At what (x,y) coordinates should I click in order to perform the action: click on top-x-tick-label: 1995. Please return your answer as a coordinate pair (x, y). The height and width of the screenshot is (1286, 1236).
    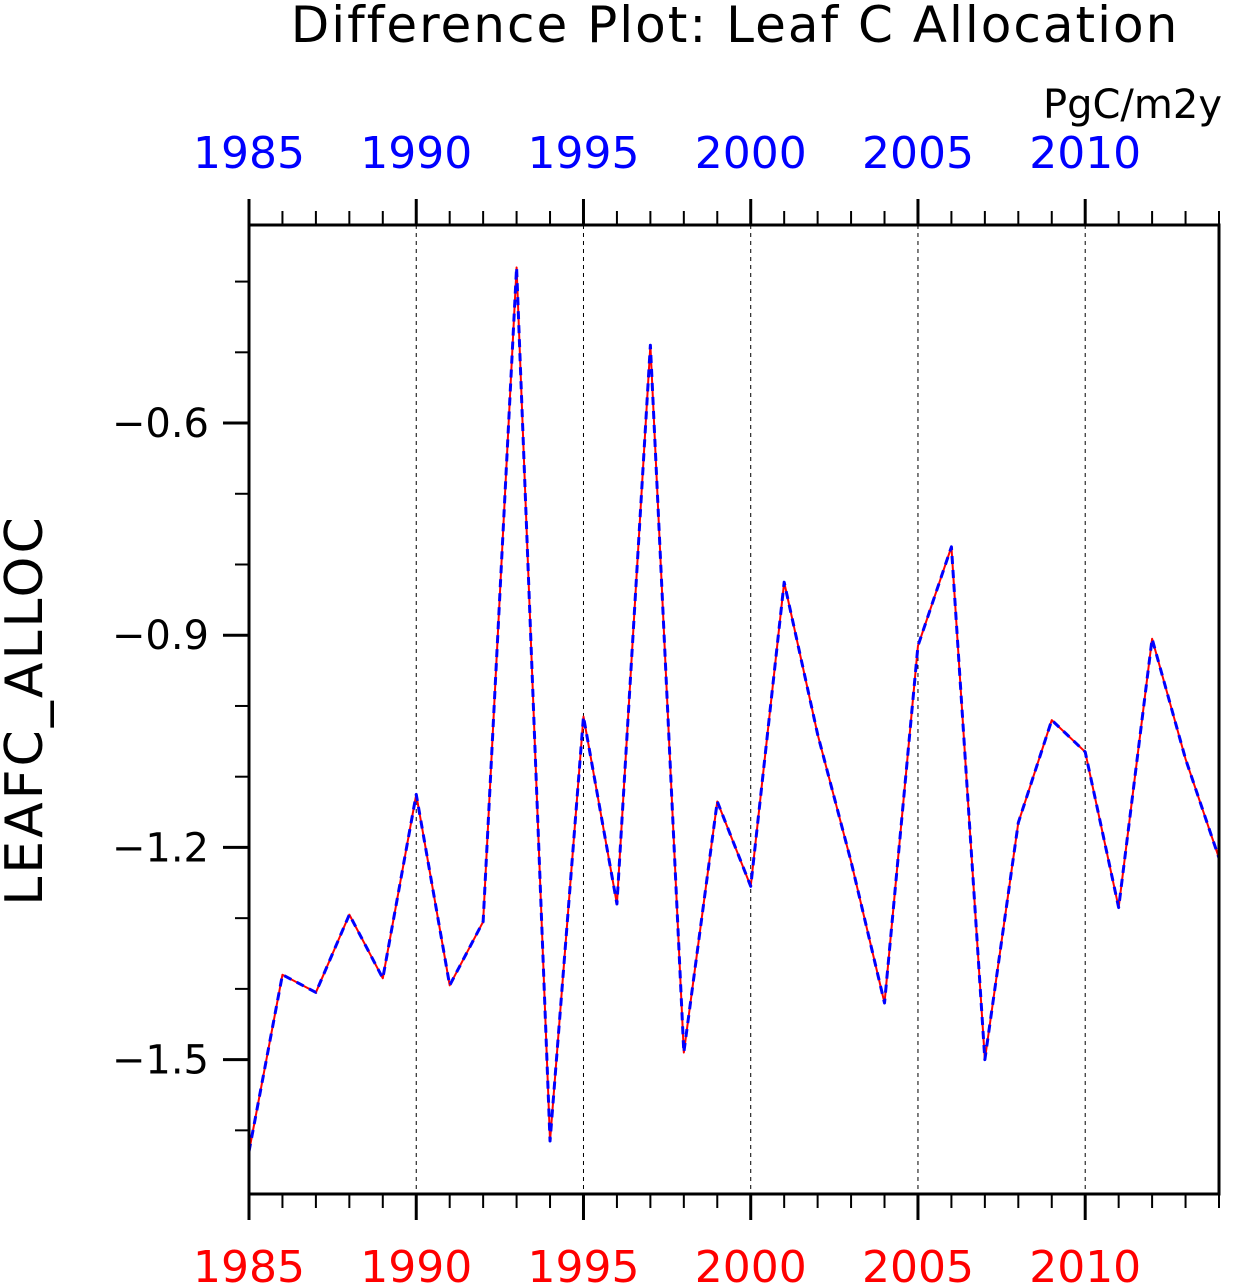
    Looking at the image, I should click on (583, 153).